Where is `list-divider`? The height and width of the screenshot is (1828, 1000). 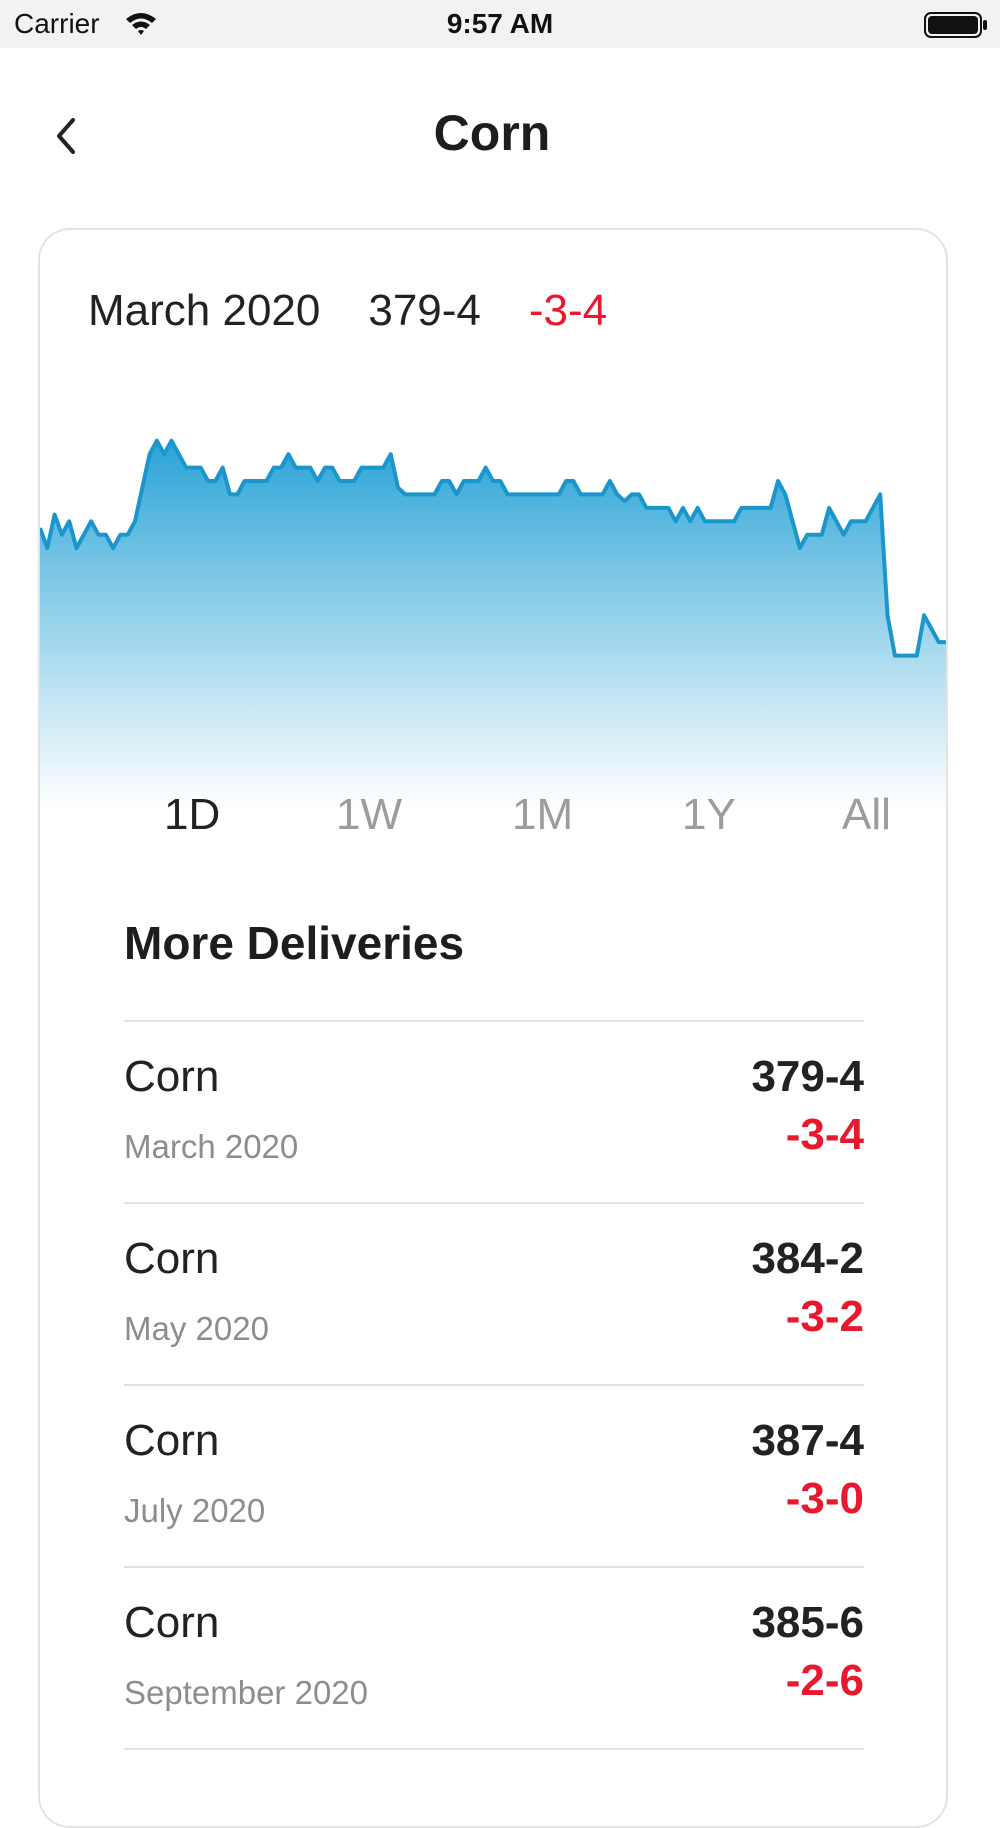
list-divider is located at coordinates (494, 1749).